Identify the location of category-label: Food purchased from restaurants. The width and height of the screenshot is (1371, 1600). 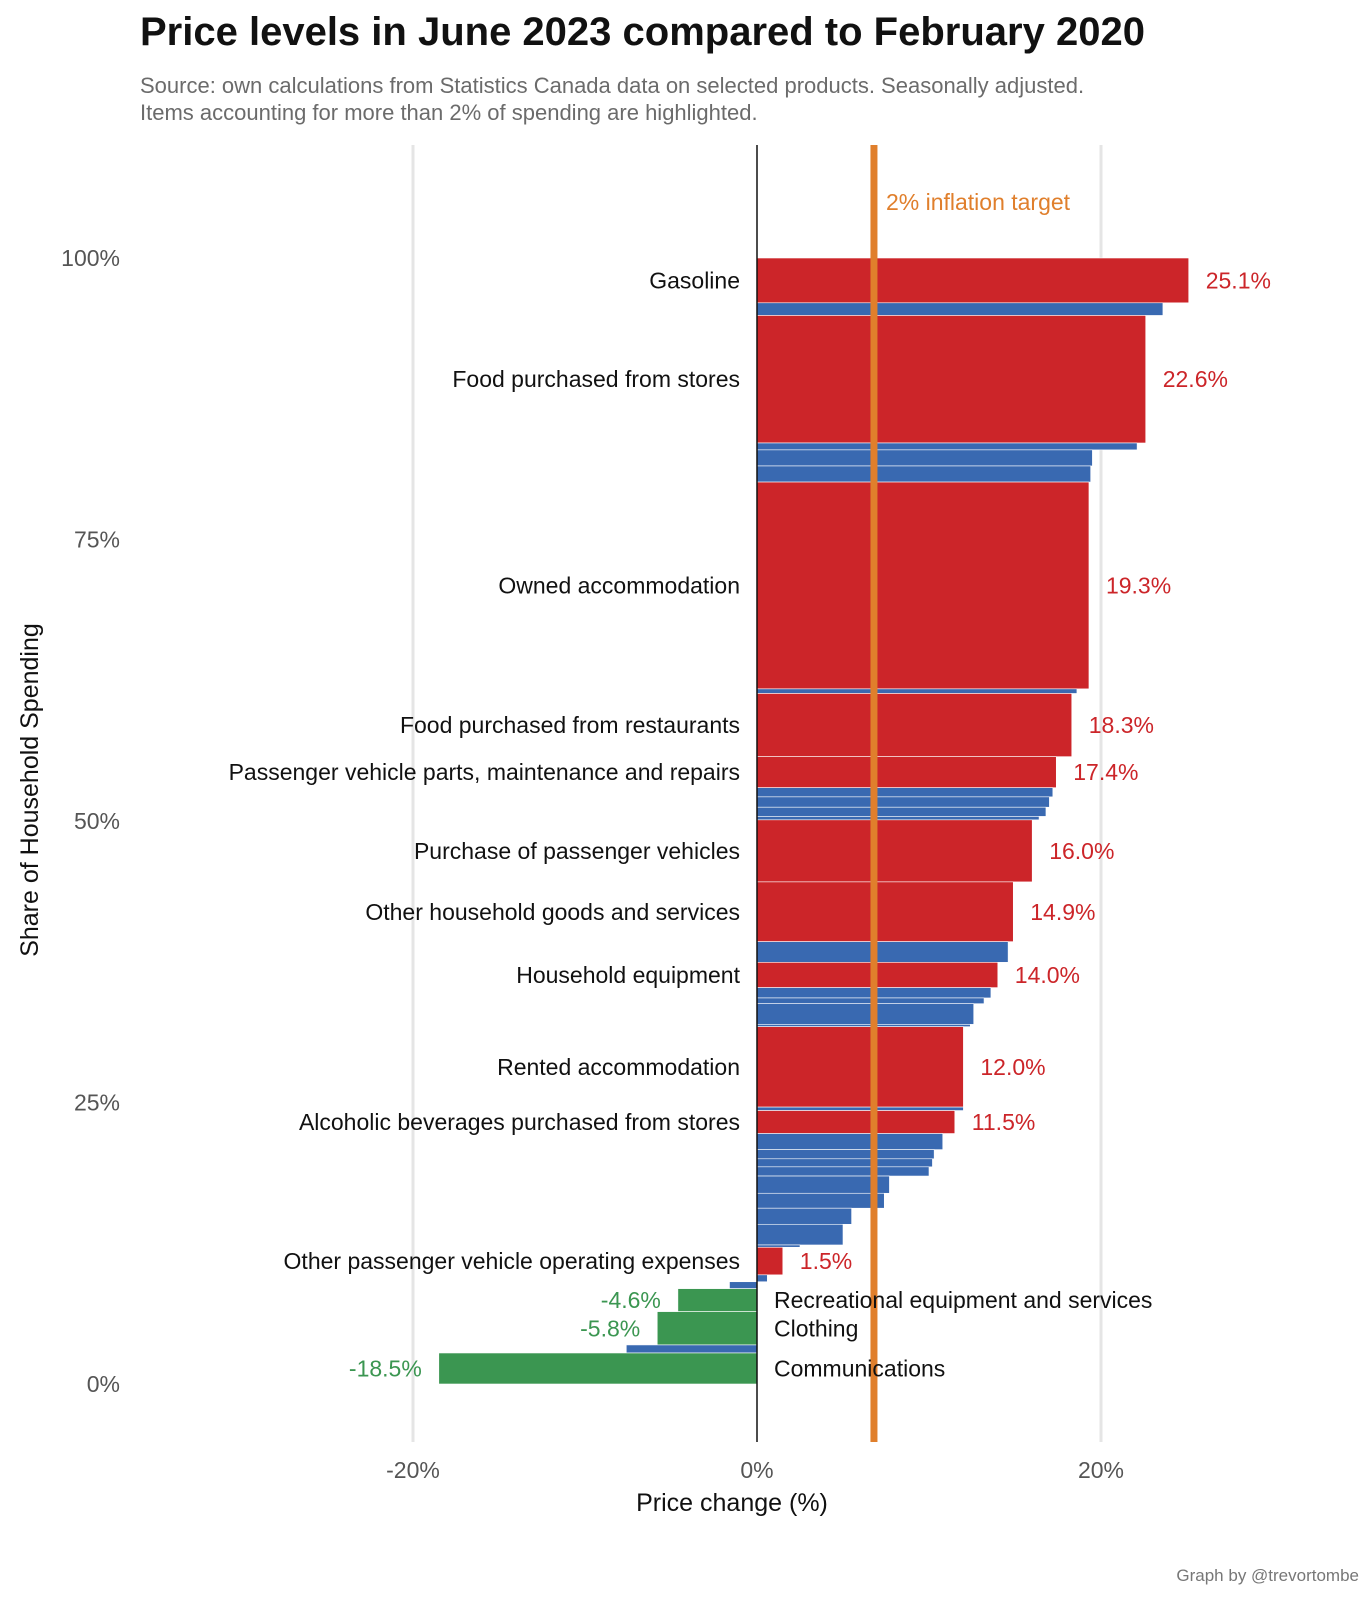
(570, 725).